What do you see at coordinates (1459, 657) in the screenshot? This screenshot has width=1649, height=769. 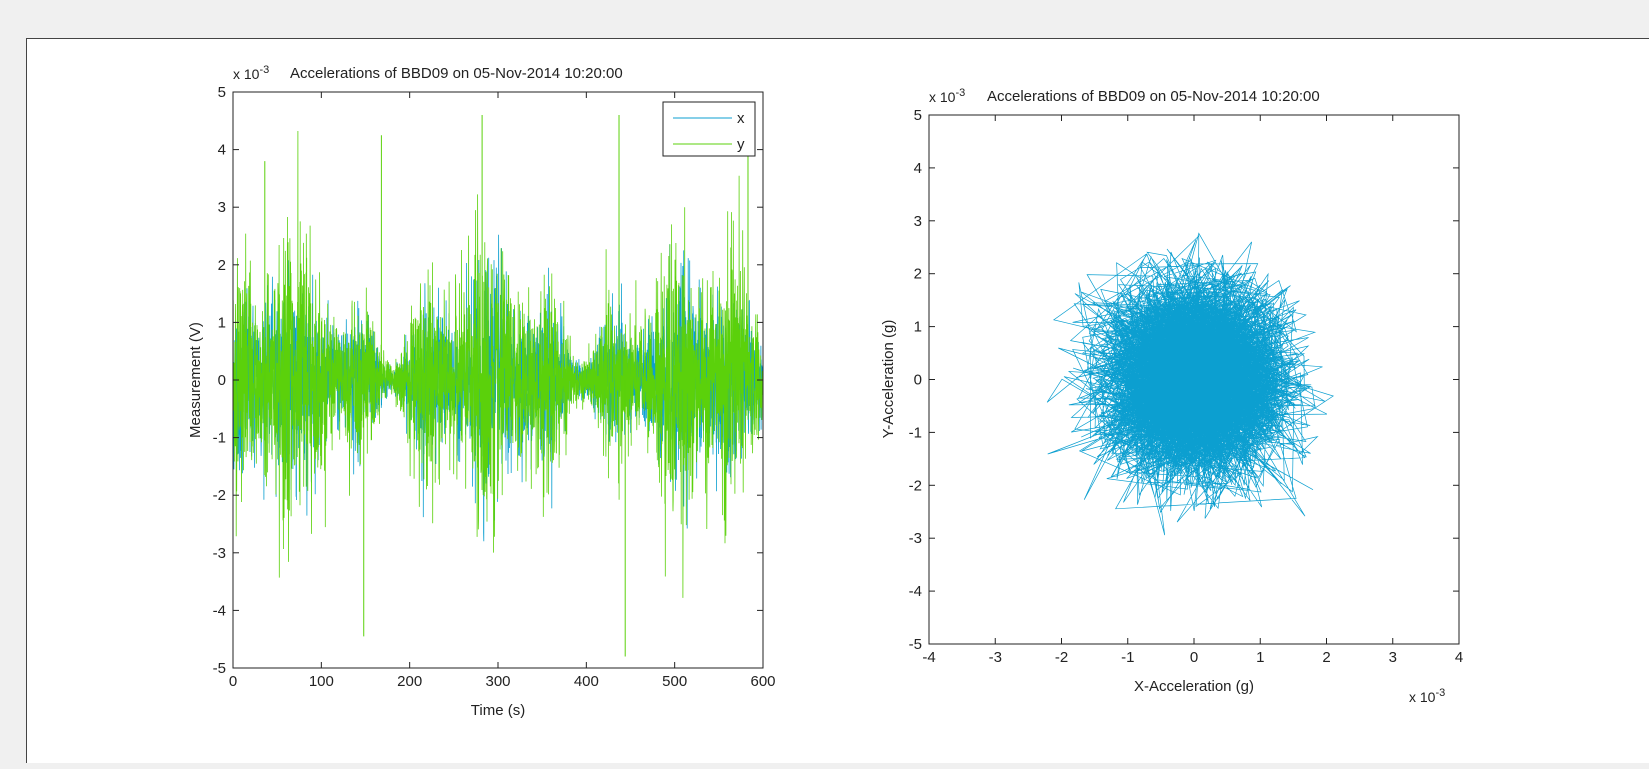 I see `x-tick-label: 4` at bounding box center [1459, 657].